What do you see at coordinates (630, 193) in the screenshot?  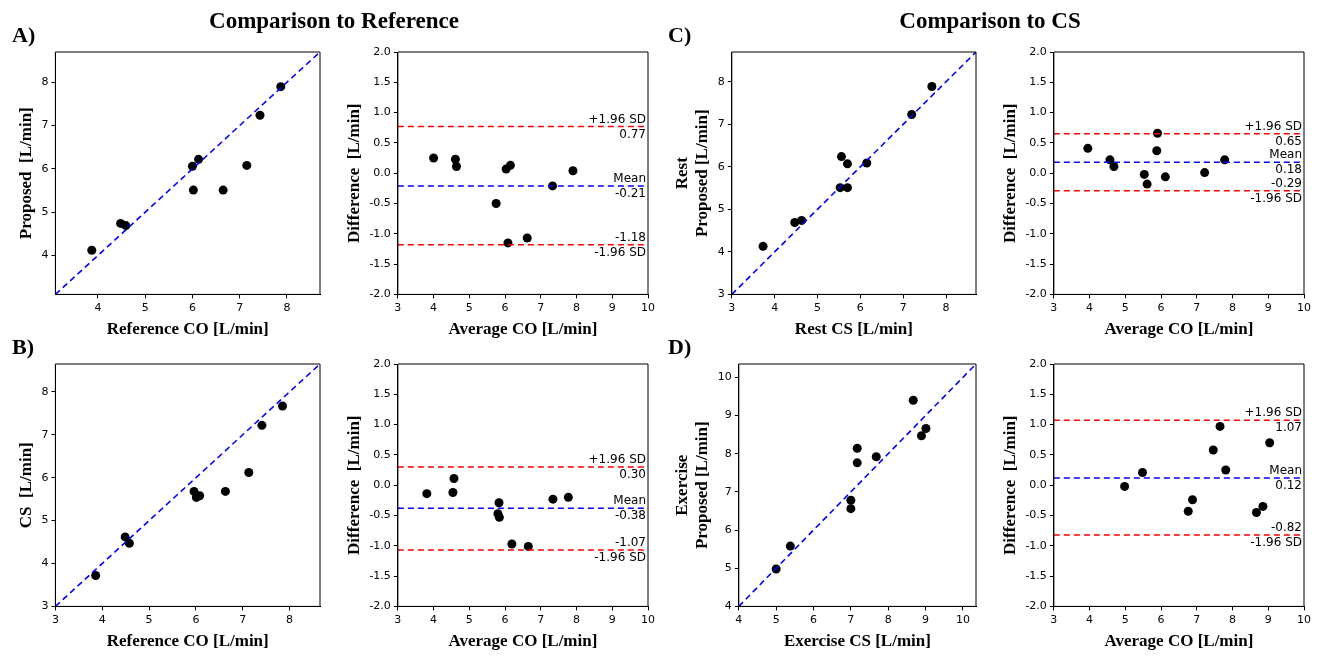 I see `annotation: -0.21` at bounding box center [630, 193].